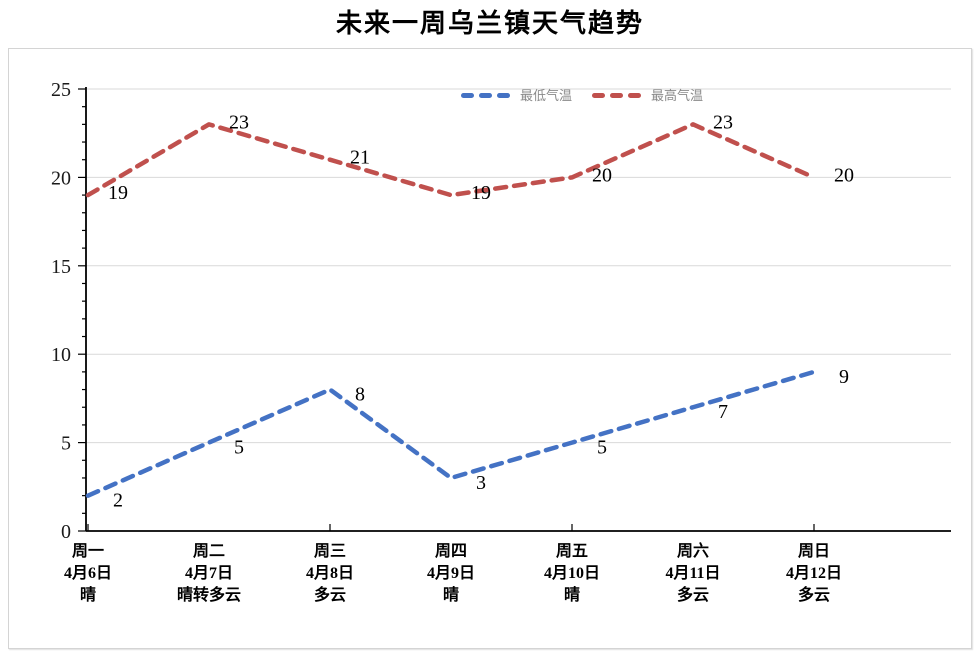  Describe the element at coordinates (488, 95) in the screenshot. I see `legend-swatch-min-temp-icon` at that location.